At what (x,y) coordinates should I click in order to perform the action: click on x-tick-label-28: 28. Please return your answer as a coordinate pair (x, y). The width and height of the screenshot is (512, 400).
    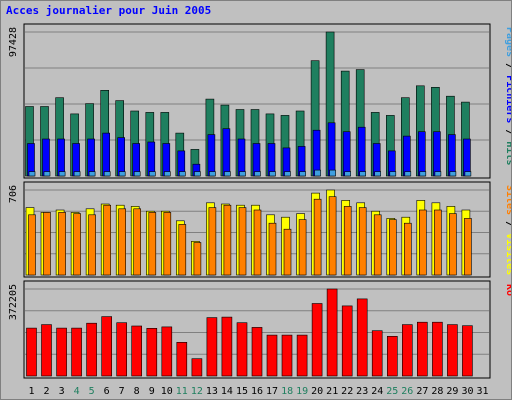
    Looking at the image, I should click on (437, 391).